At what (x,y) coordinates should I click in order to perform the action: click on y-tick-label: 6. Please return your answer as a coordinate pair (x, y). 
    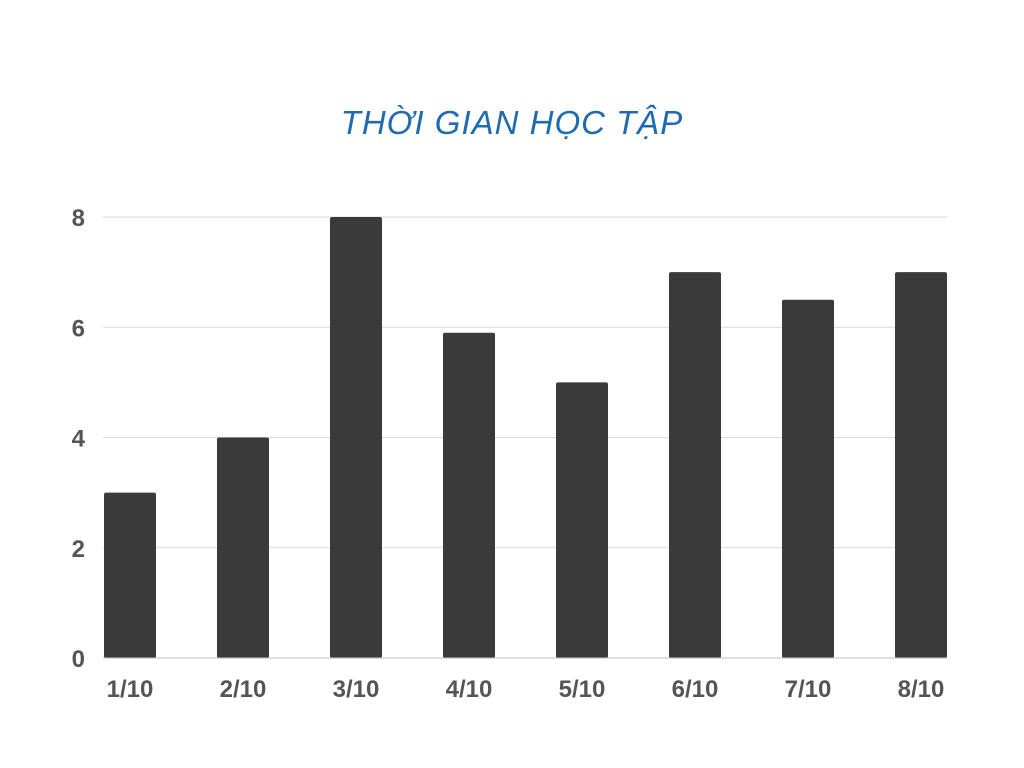
    Looking at the image, I should click on (78, 328).